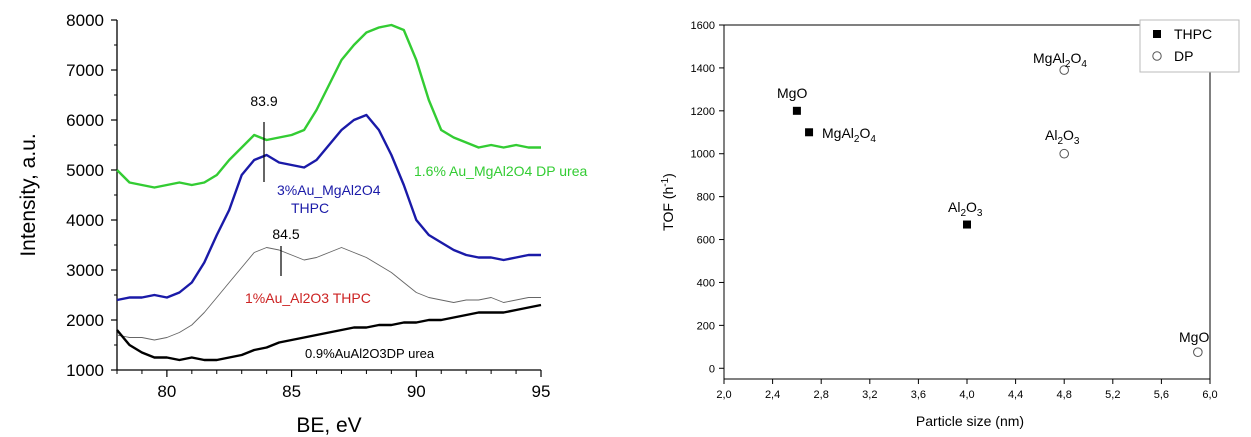  Describe the element at coordinates (416, 391) in the screenshot. I see `left-x-tick-label: 90` at that location.